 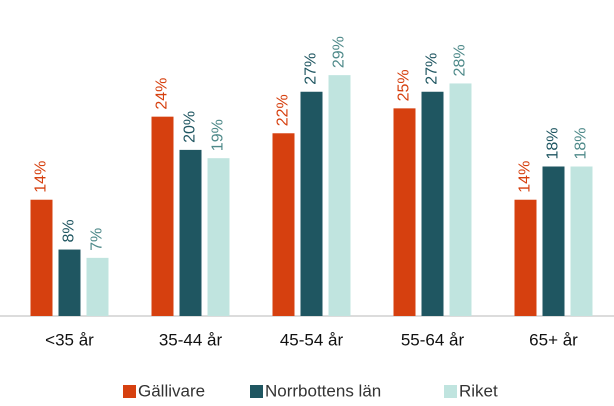 I want to click on x-tick-label: 65+ år, so click(x=553, y=339).